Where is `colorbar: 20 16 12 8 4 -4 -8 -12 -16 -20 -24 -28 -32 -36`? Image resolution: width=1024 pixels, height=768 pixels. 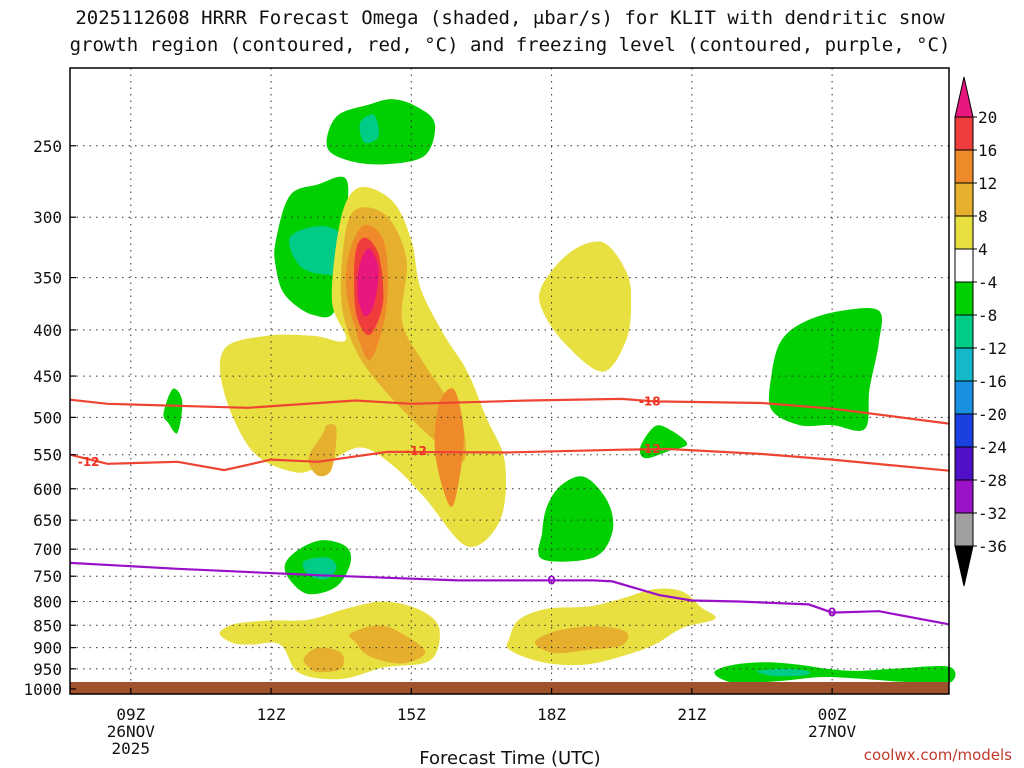
colorbar: 20 16 12 8 4 -4 -8 -12 -16 -20 -24 -28 -32 -36 is located at coordinates (980, 331).